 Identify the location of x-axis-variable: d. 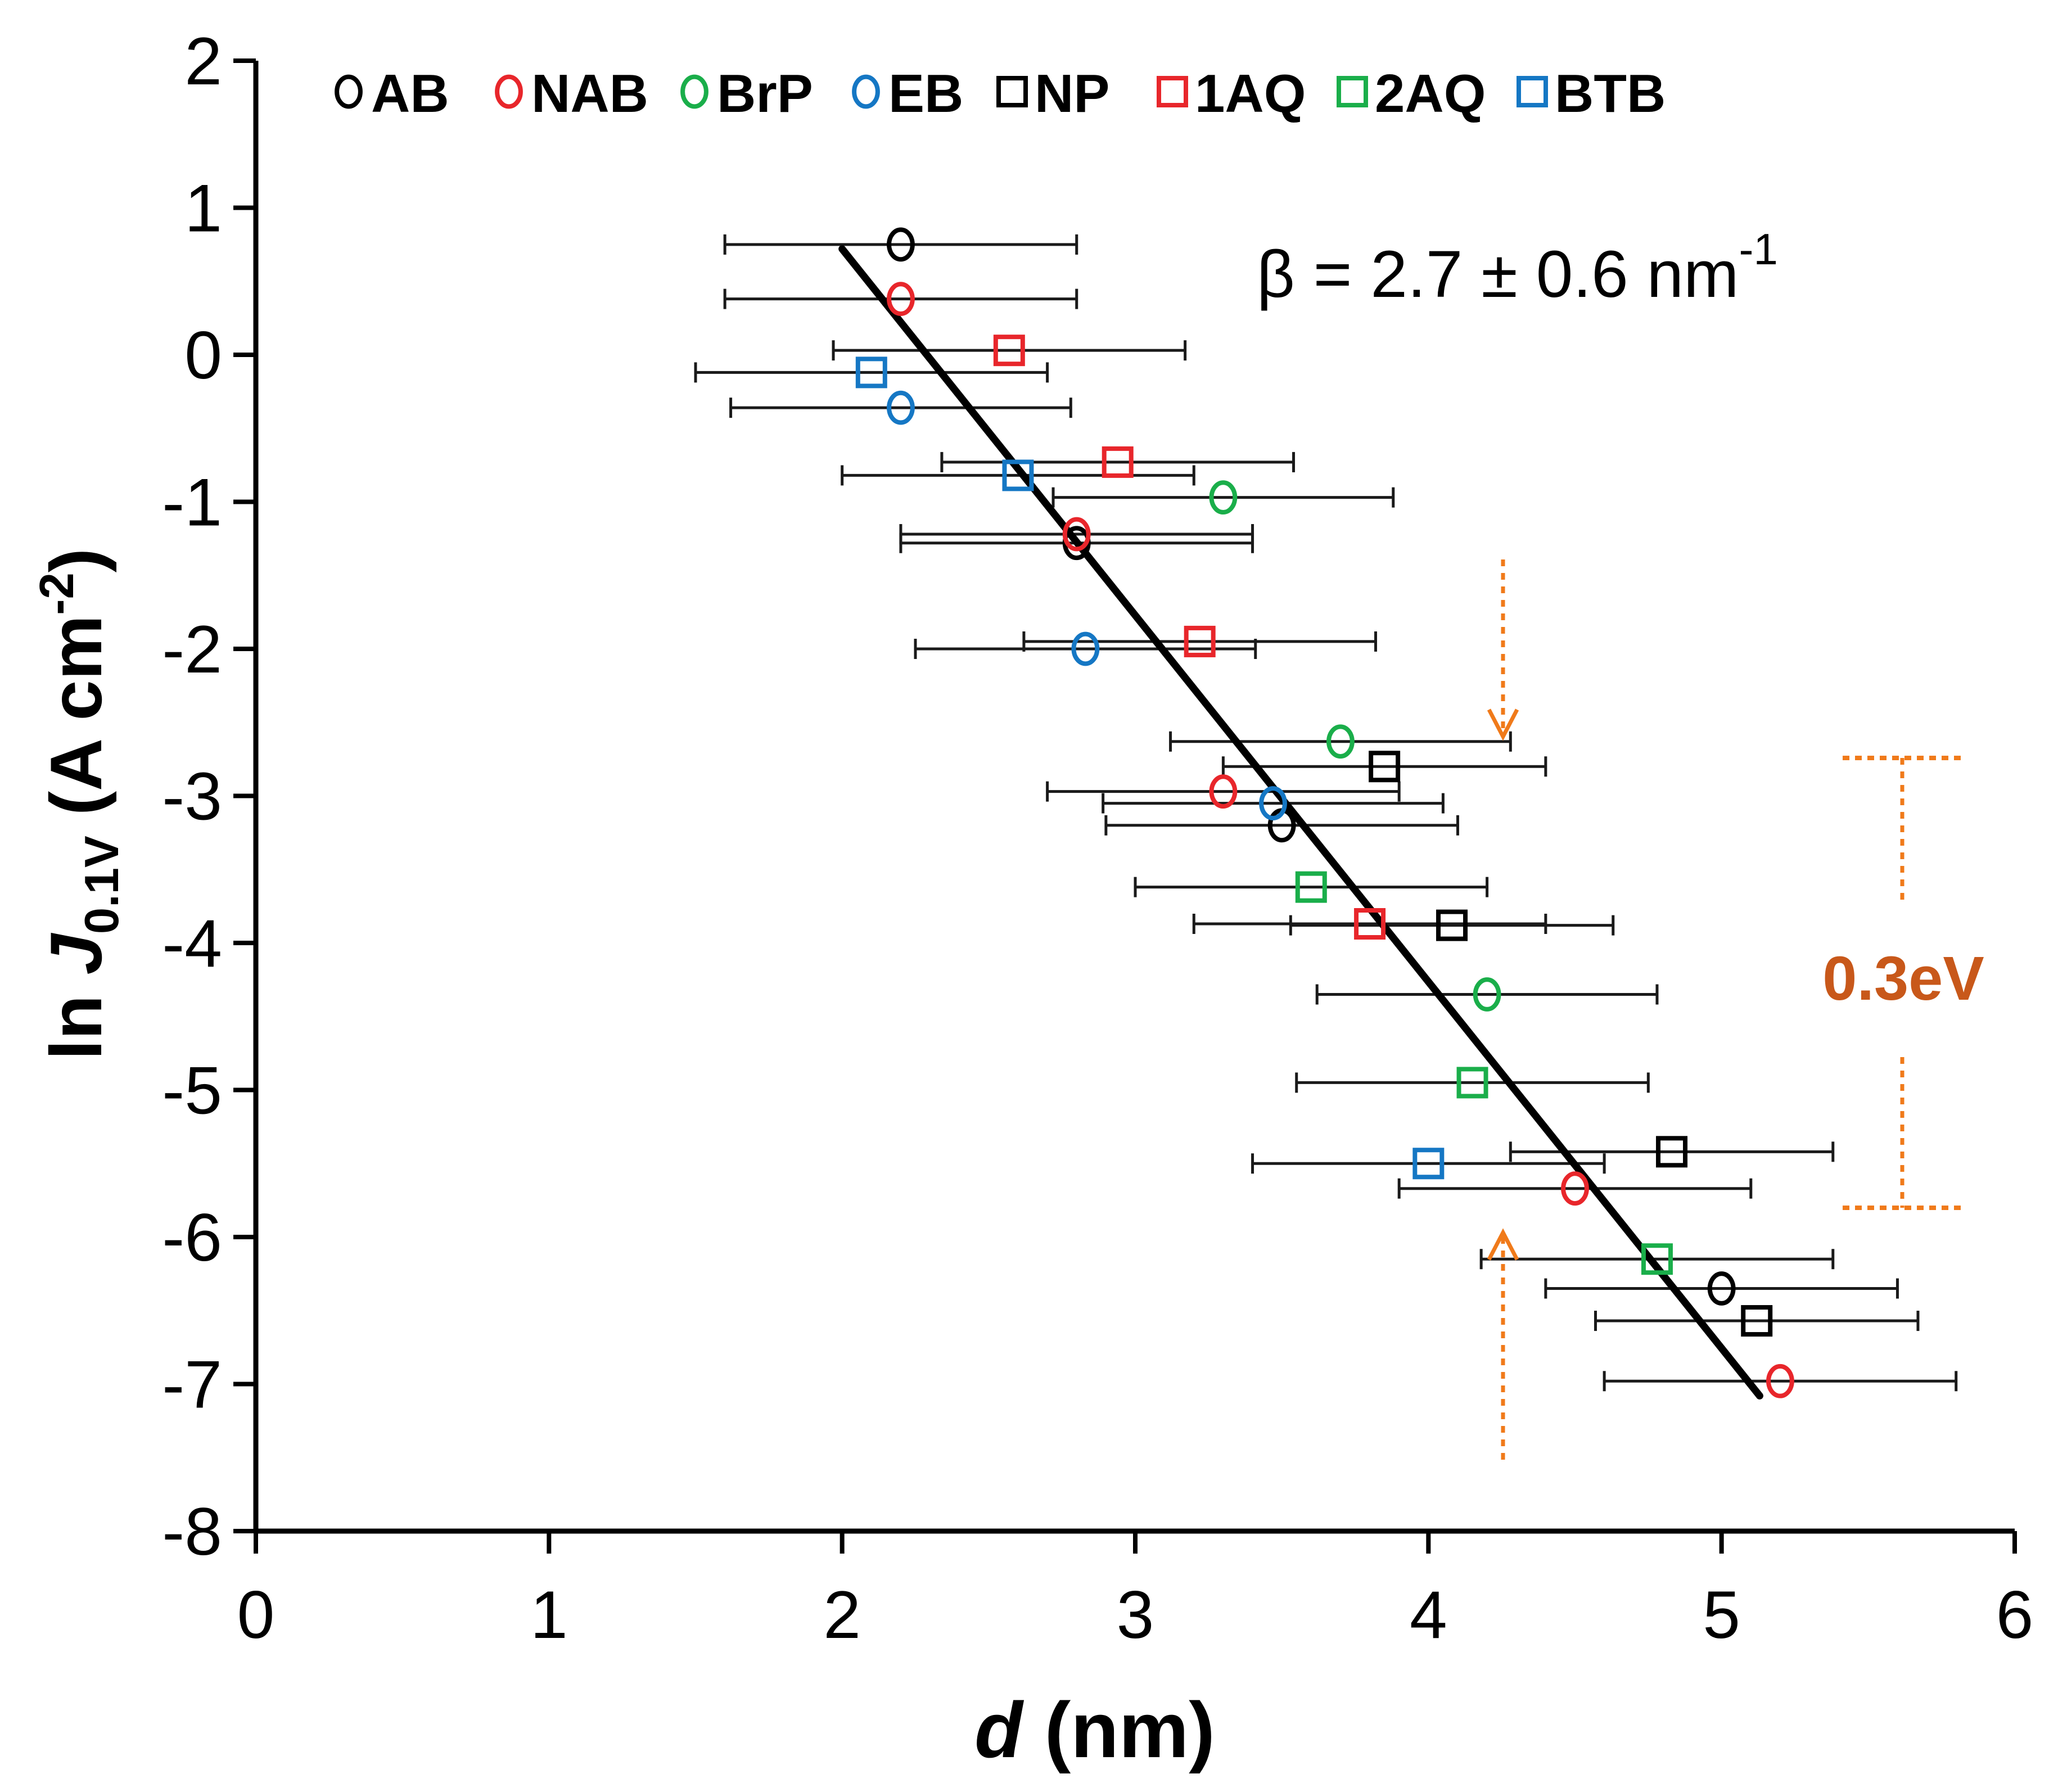
(999, 1730).